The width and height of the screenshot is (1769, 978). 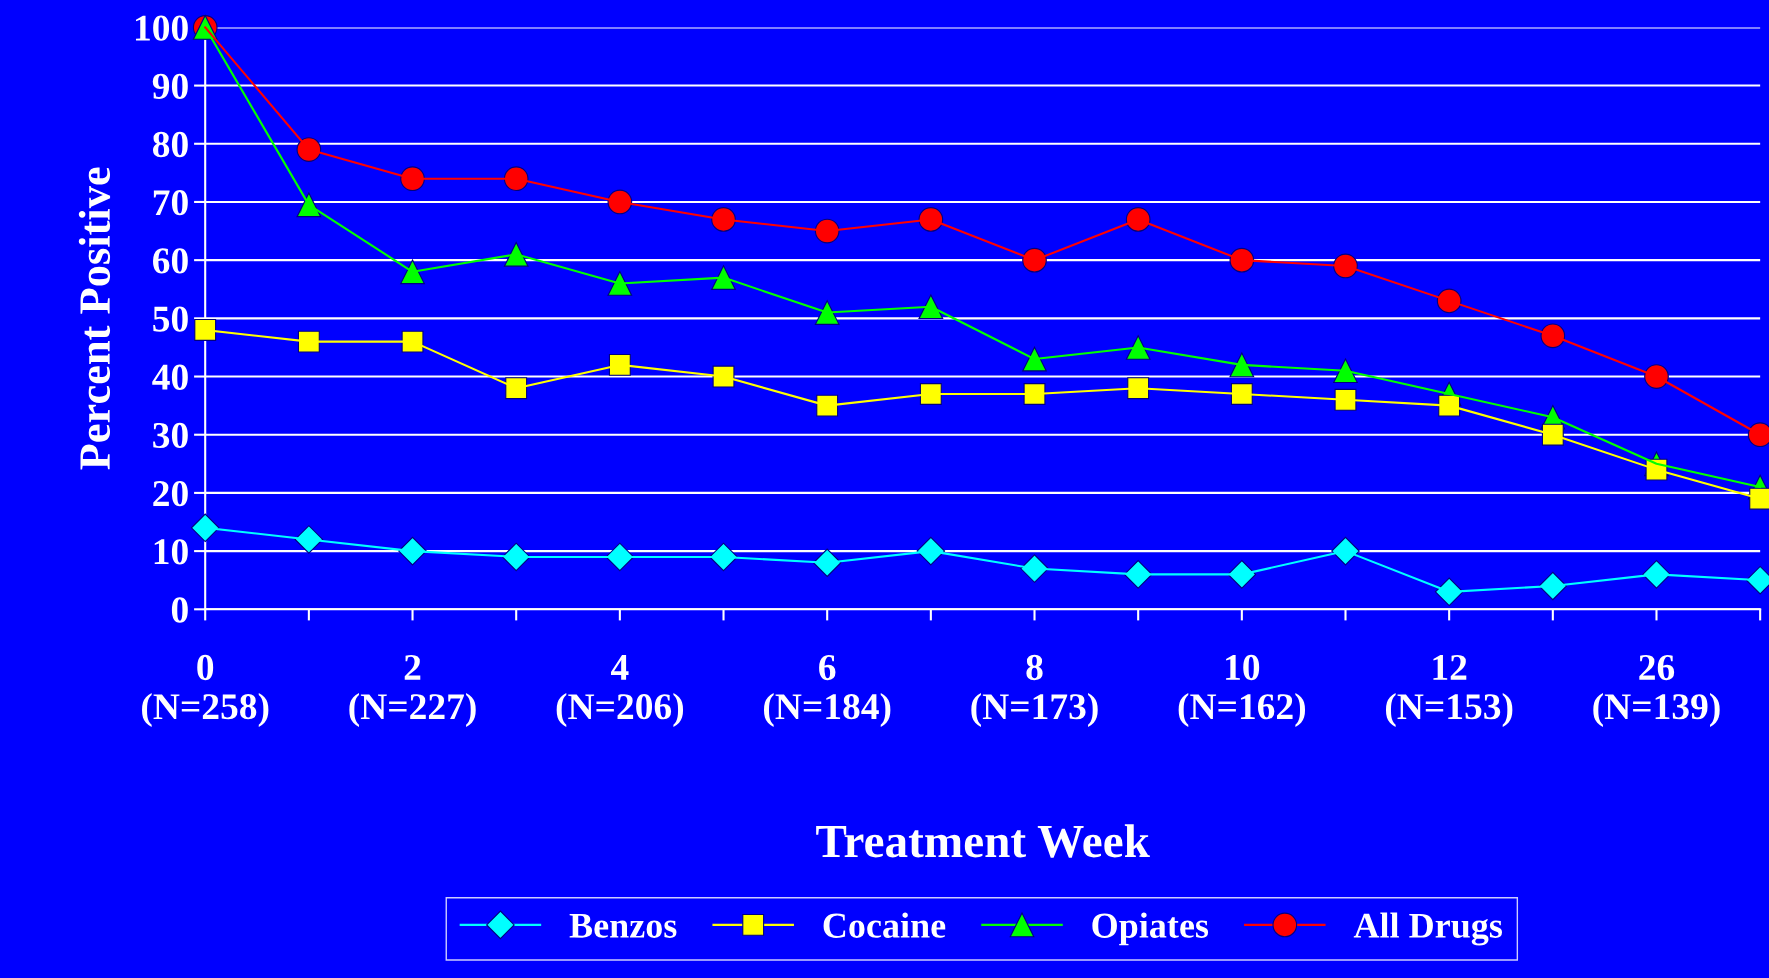 I want to click on legend-label: Opiates, so click(x=1150, y=929).